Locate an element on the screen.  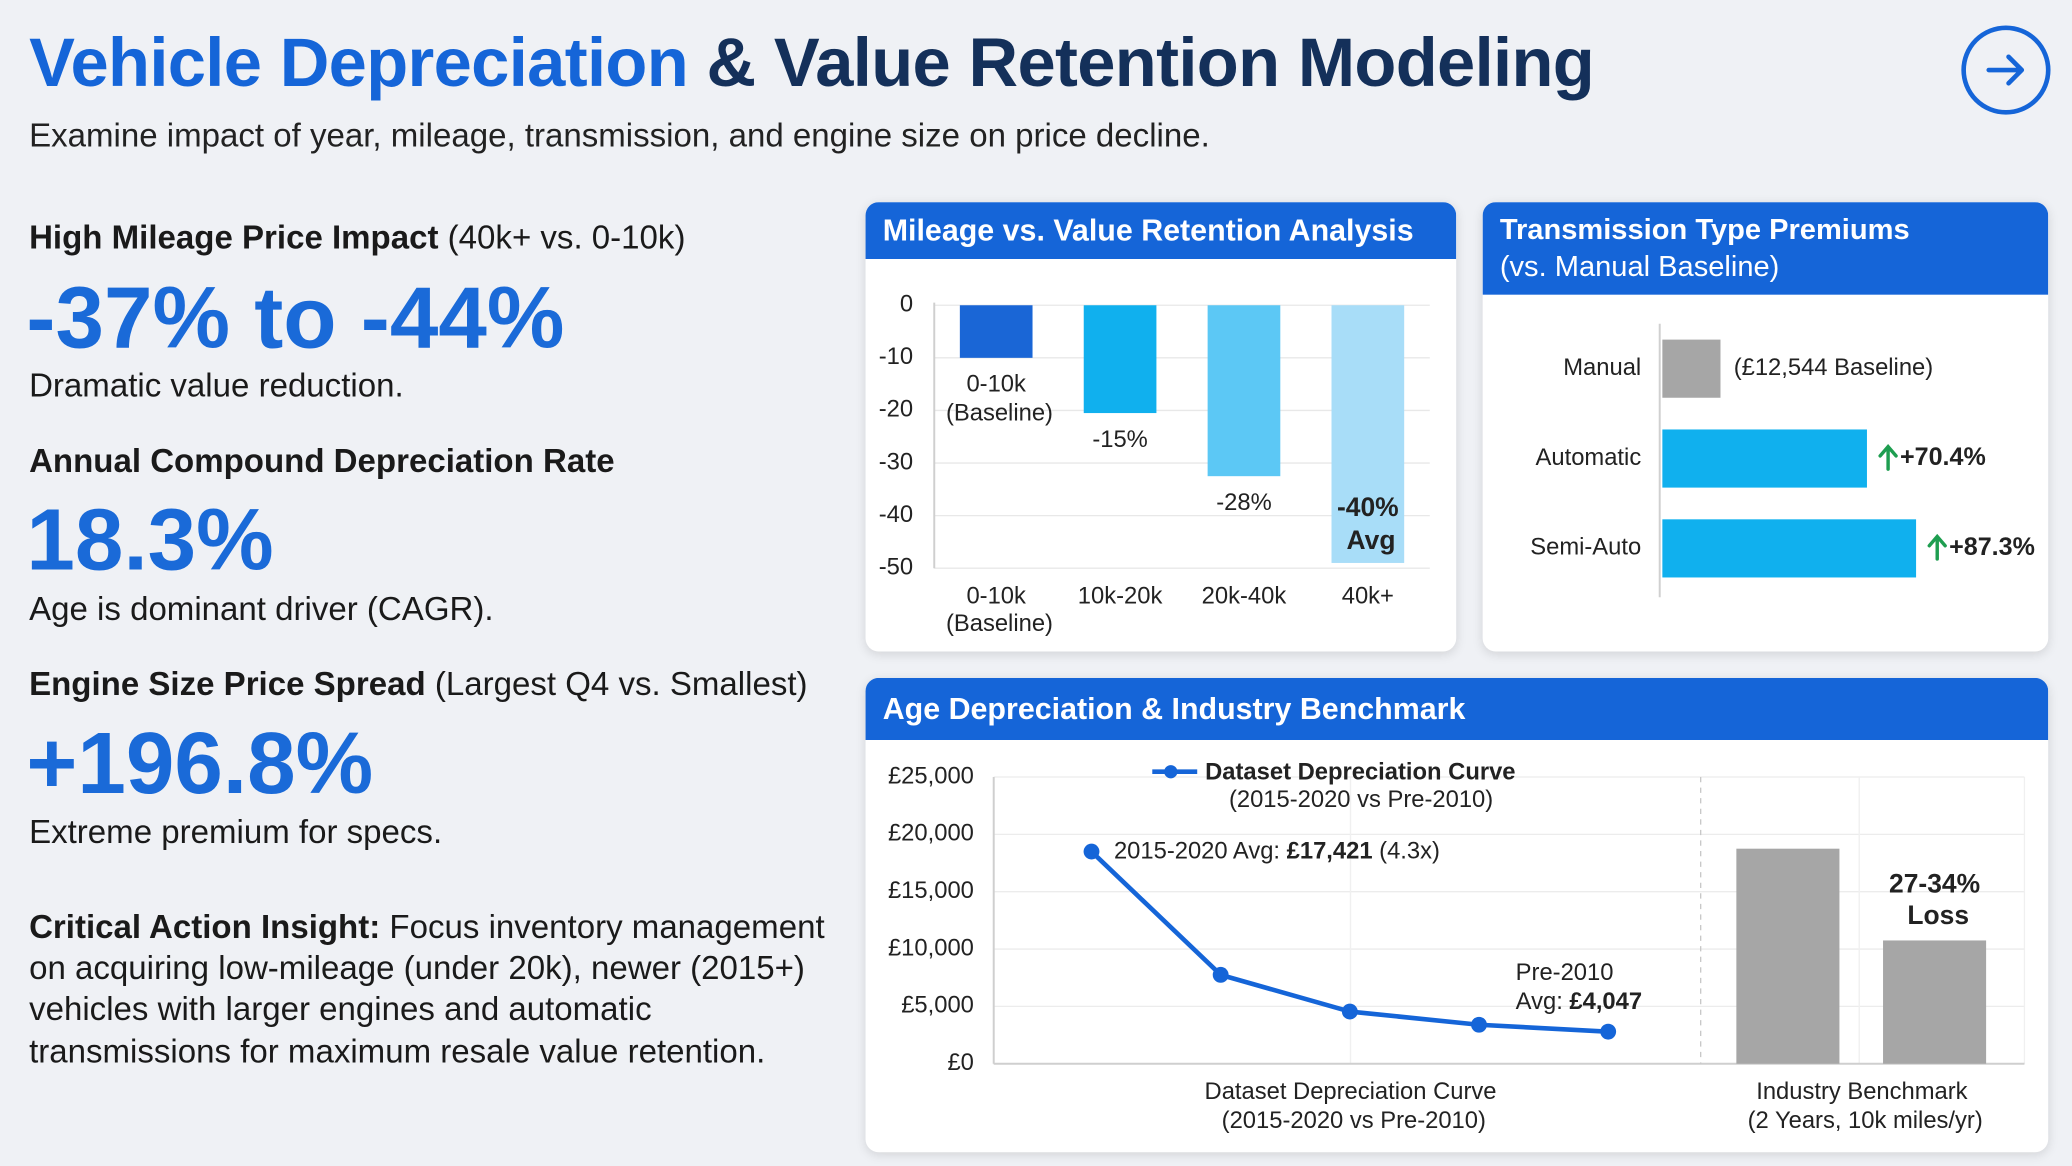
category-label: Automatic is located at coordinates (1589, 457).